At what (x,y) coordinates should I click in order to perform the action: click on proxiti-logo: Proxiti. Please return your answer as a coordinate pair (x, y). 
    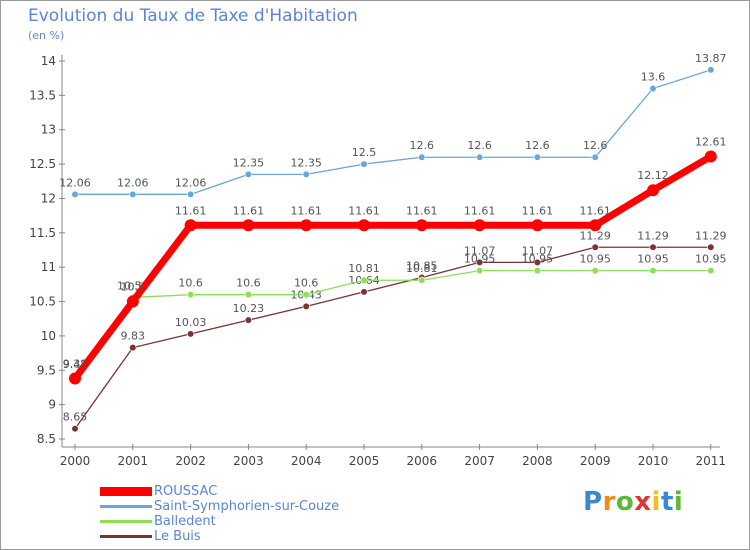
    Looking at the image, I should click on (633, 502).